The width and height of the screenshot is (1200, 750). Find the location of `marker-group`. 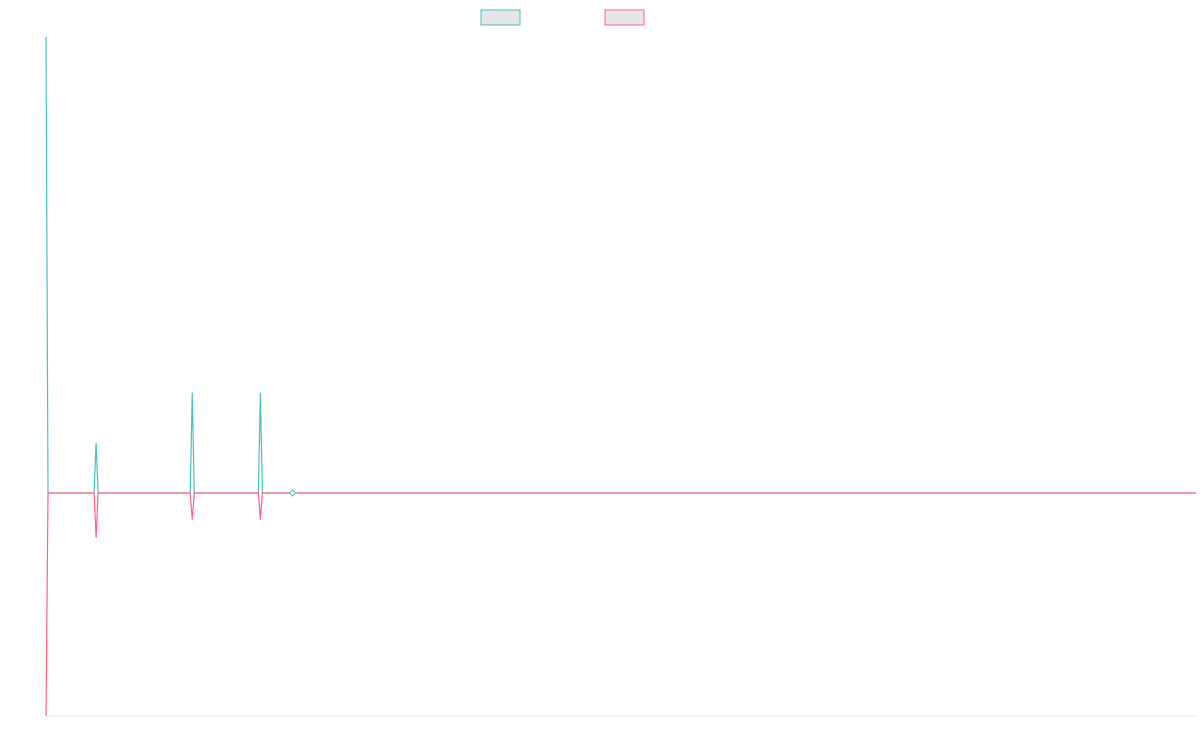

marker-group is located at coordinates (292, 493).